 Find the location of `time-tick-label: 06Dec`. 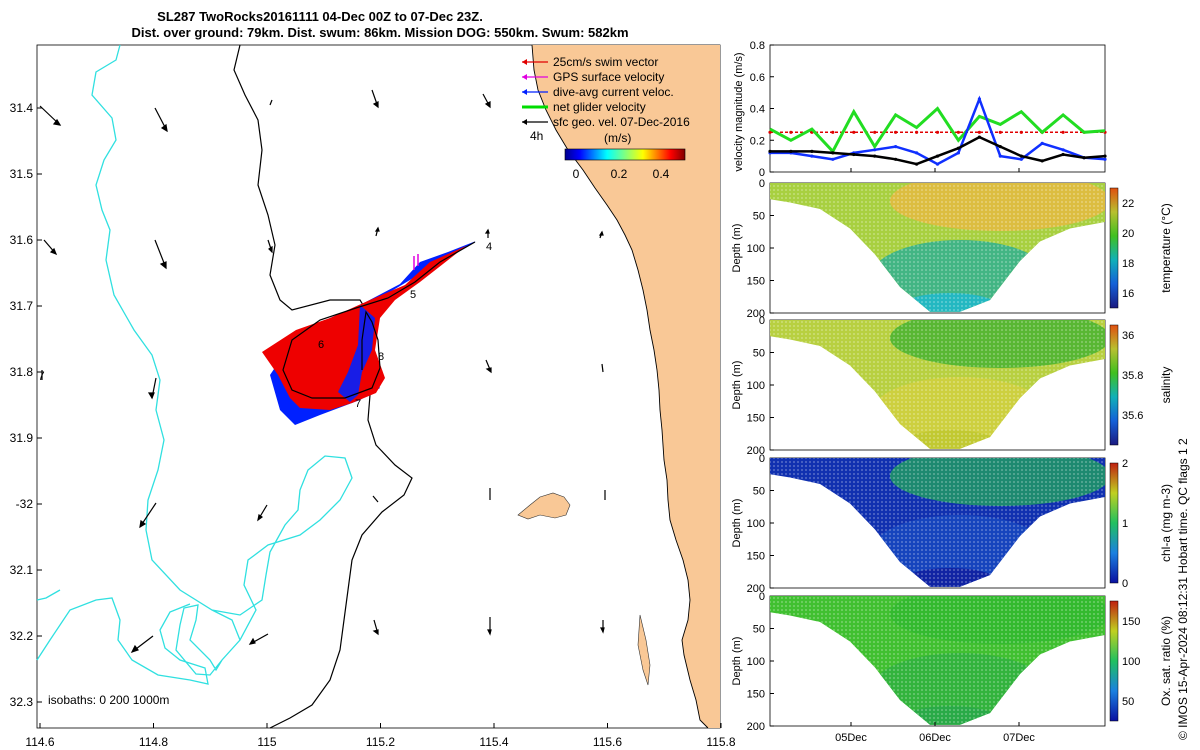

time-tick-label: 06Dec is located at coordinates (935, 738).